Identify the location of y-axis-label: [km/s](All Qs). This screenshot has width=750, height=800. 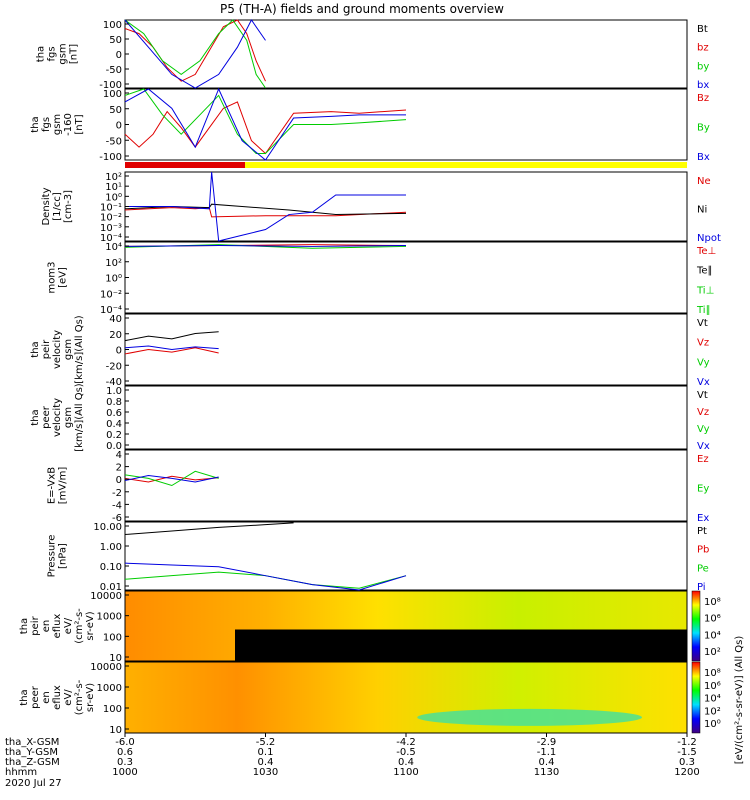
(79, 417).